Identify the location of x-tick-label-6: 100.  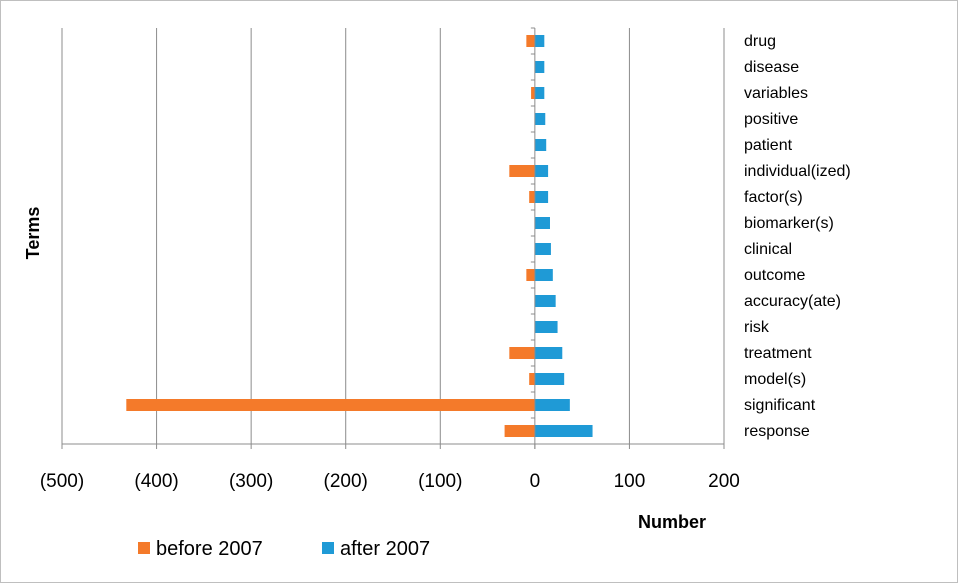
(630, 481).